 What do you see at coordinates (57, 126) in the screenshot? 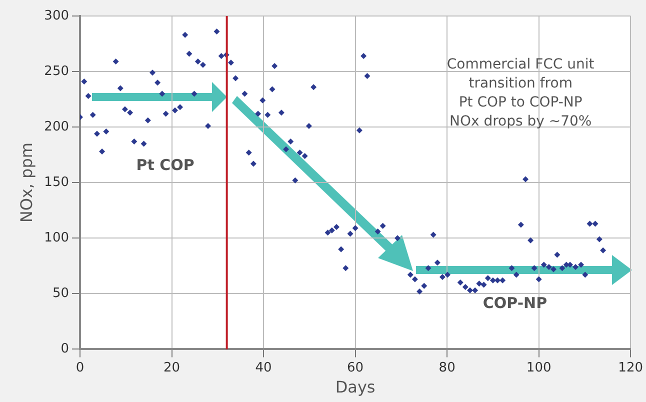
I see `y-tick-label: 200` at bounding box center [57, 126].